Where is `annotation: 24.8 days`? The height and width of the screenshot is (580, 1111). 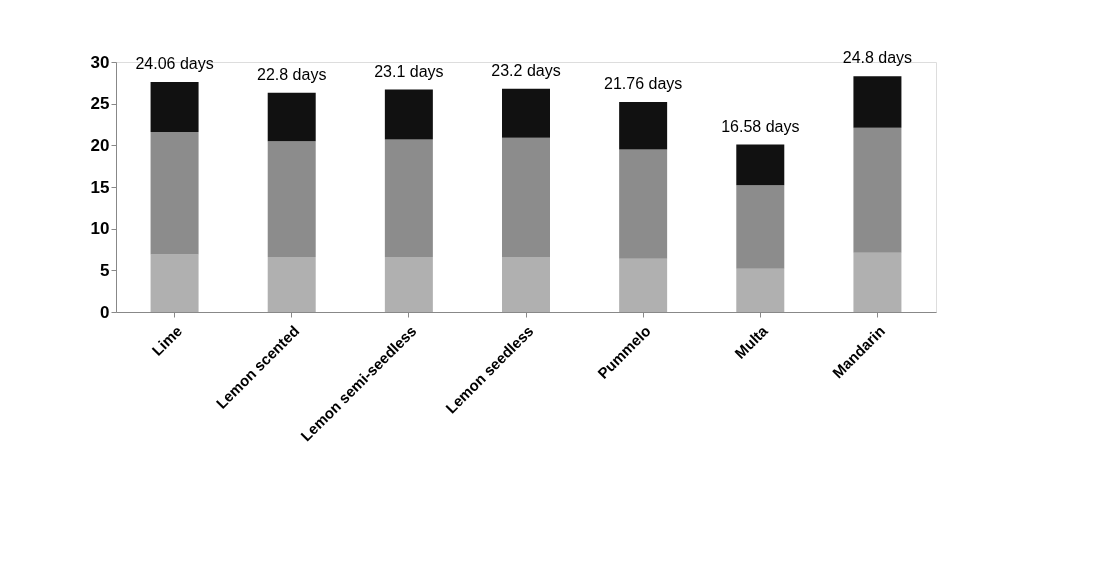
annotation: 24.8 days is located at coordinates (877, 58).